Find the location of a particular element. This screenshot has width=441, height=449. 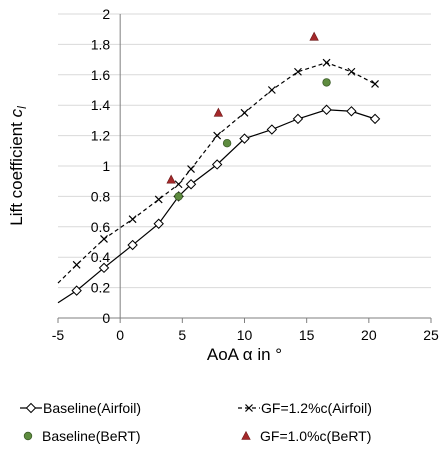

y-tick-labels: 0 0.2 0.4 0.6 0.8 1 1.2 1.4 1.6 1.8 2 is located at coordinates (101, 166).